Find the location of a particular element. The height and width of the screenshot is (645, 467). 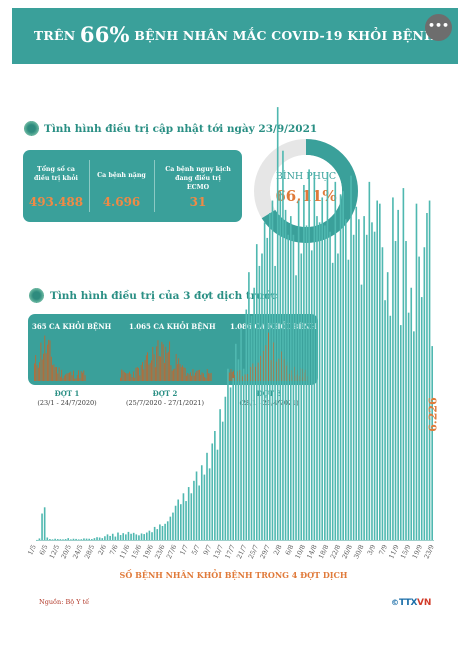

x-tick-label: 3/9 is located at coordinates (372, 549).